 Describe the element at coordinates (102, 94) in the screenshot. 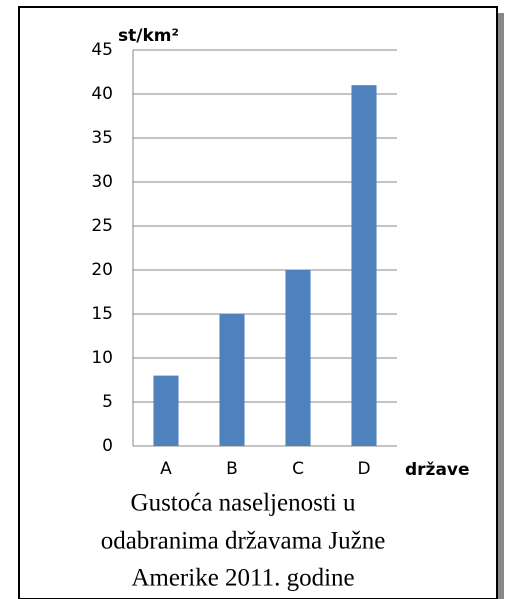

I see `y-tick-label: 40` at that location.